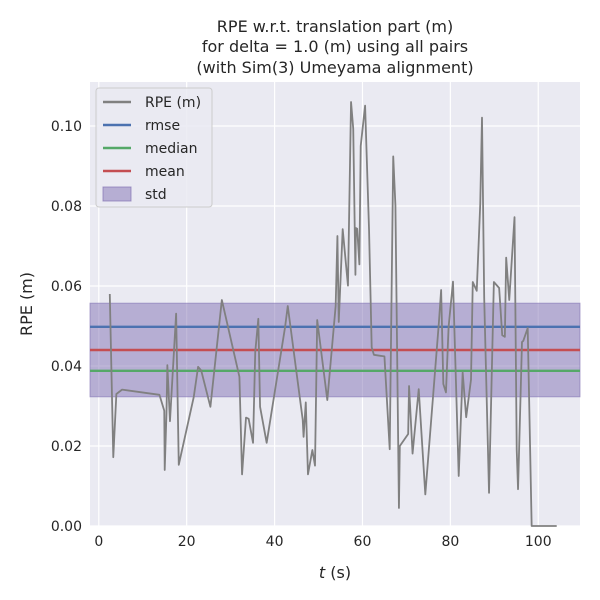 The image size is (600, 600). Describe the element at coordinates (363, 542) in the screenshot. I see `x-tick-label: 60` at that location.